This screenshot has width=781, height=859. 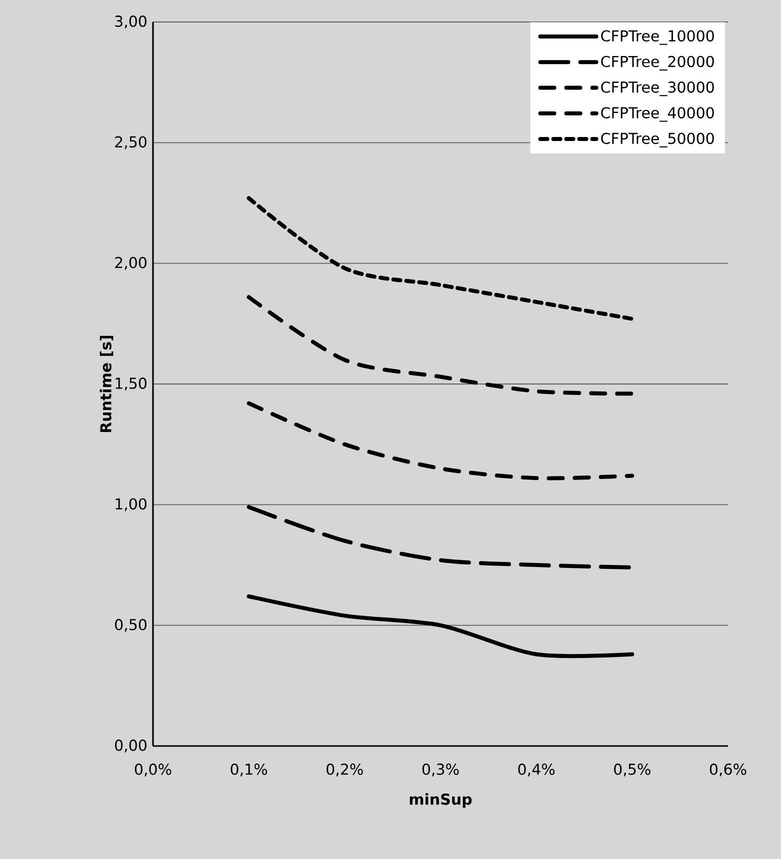 I want to click on x-tick-label: 0,2%, so click(x=344, y=770).